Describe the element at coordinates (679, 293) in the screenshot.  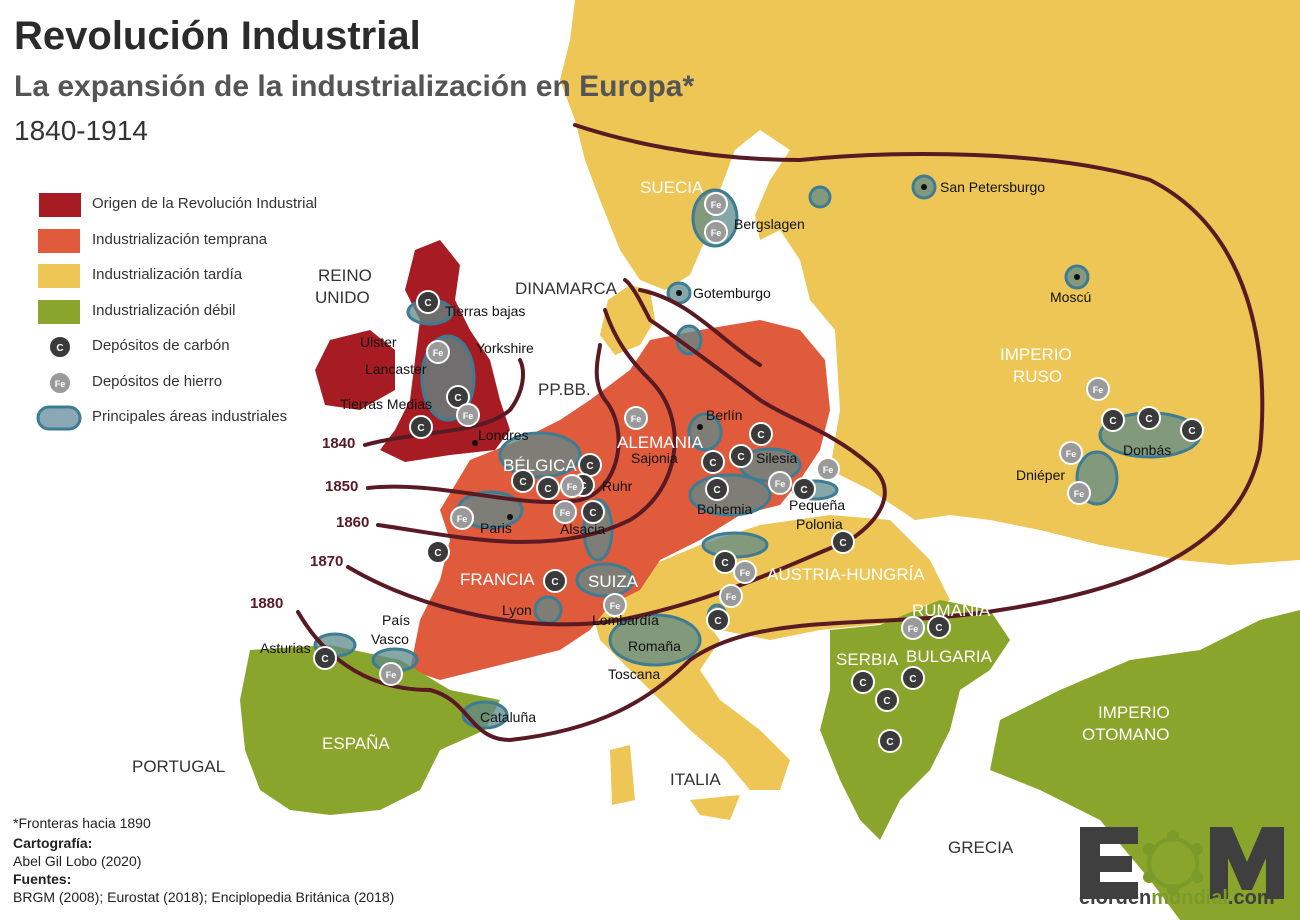
I see `city-dot-gotemburgo` at that location.